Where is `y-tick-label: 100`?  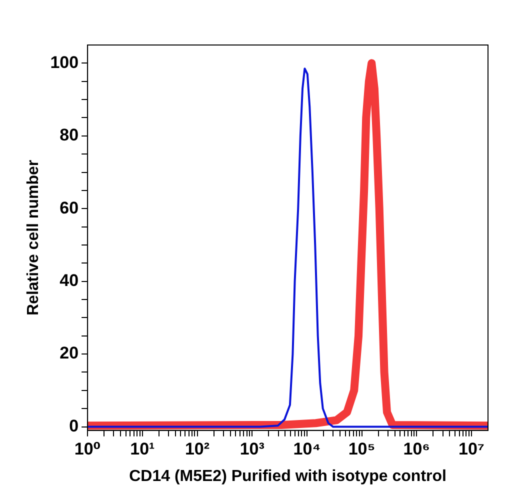 y-tick-label: 100 is located at coordinates (64, 62).